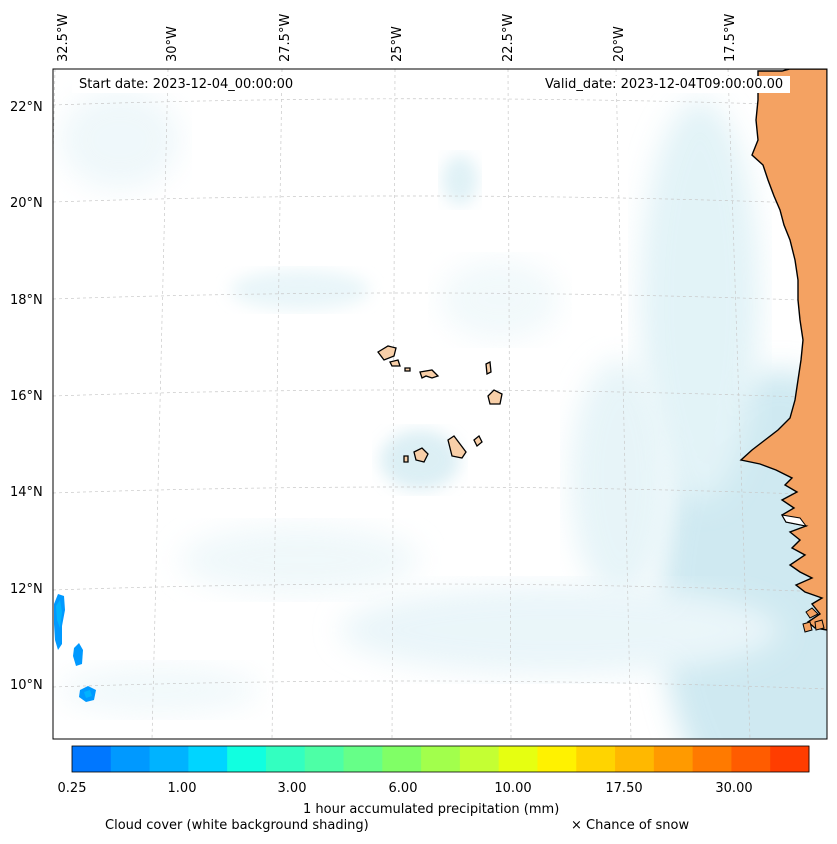 The width and height of the screenshot is (837, 844). Describe the element at coordinates (395, 363) in the screenshot. I see `island-sao-vicente` at that location.